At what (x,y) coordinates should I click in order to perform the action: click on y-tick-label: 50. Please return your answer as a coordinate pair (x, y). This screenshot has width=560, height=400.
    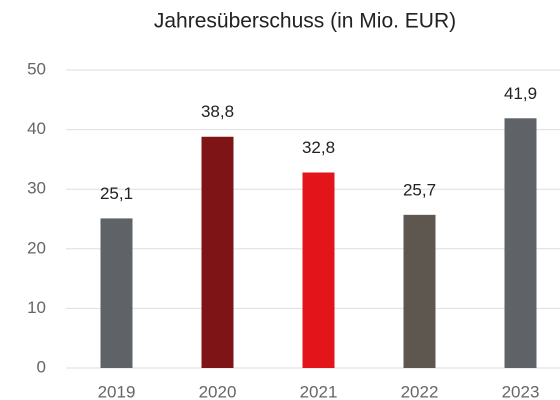
    Looking at the image, I should click on (36, 68).